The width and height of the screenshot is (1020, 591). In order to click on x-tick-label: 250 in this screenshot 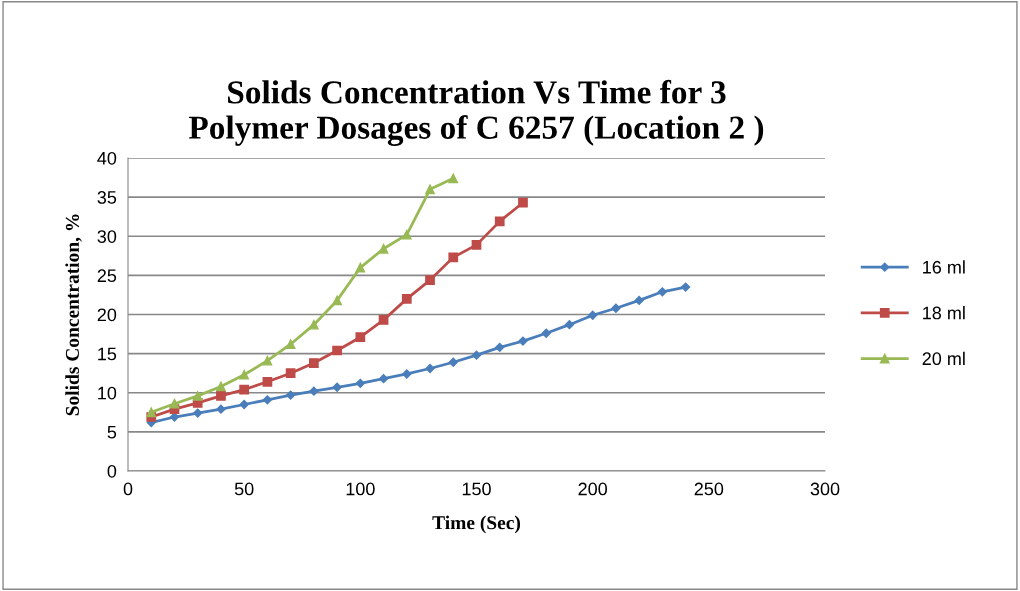, I will do `click(709, 489)`.